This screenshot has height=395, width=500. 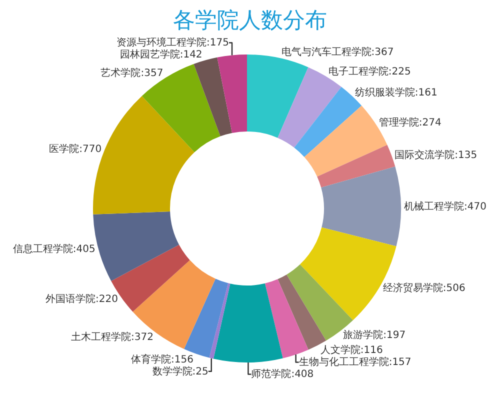 I want to click on slice-label: 管理学院:274, so click(x=410, y=122).